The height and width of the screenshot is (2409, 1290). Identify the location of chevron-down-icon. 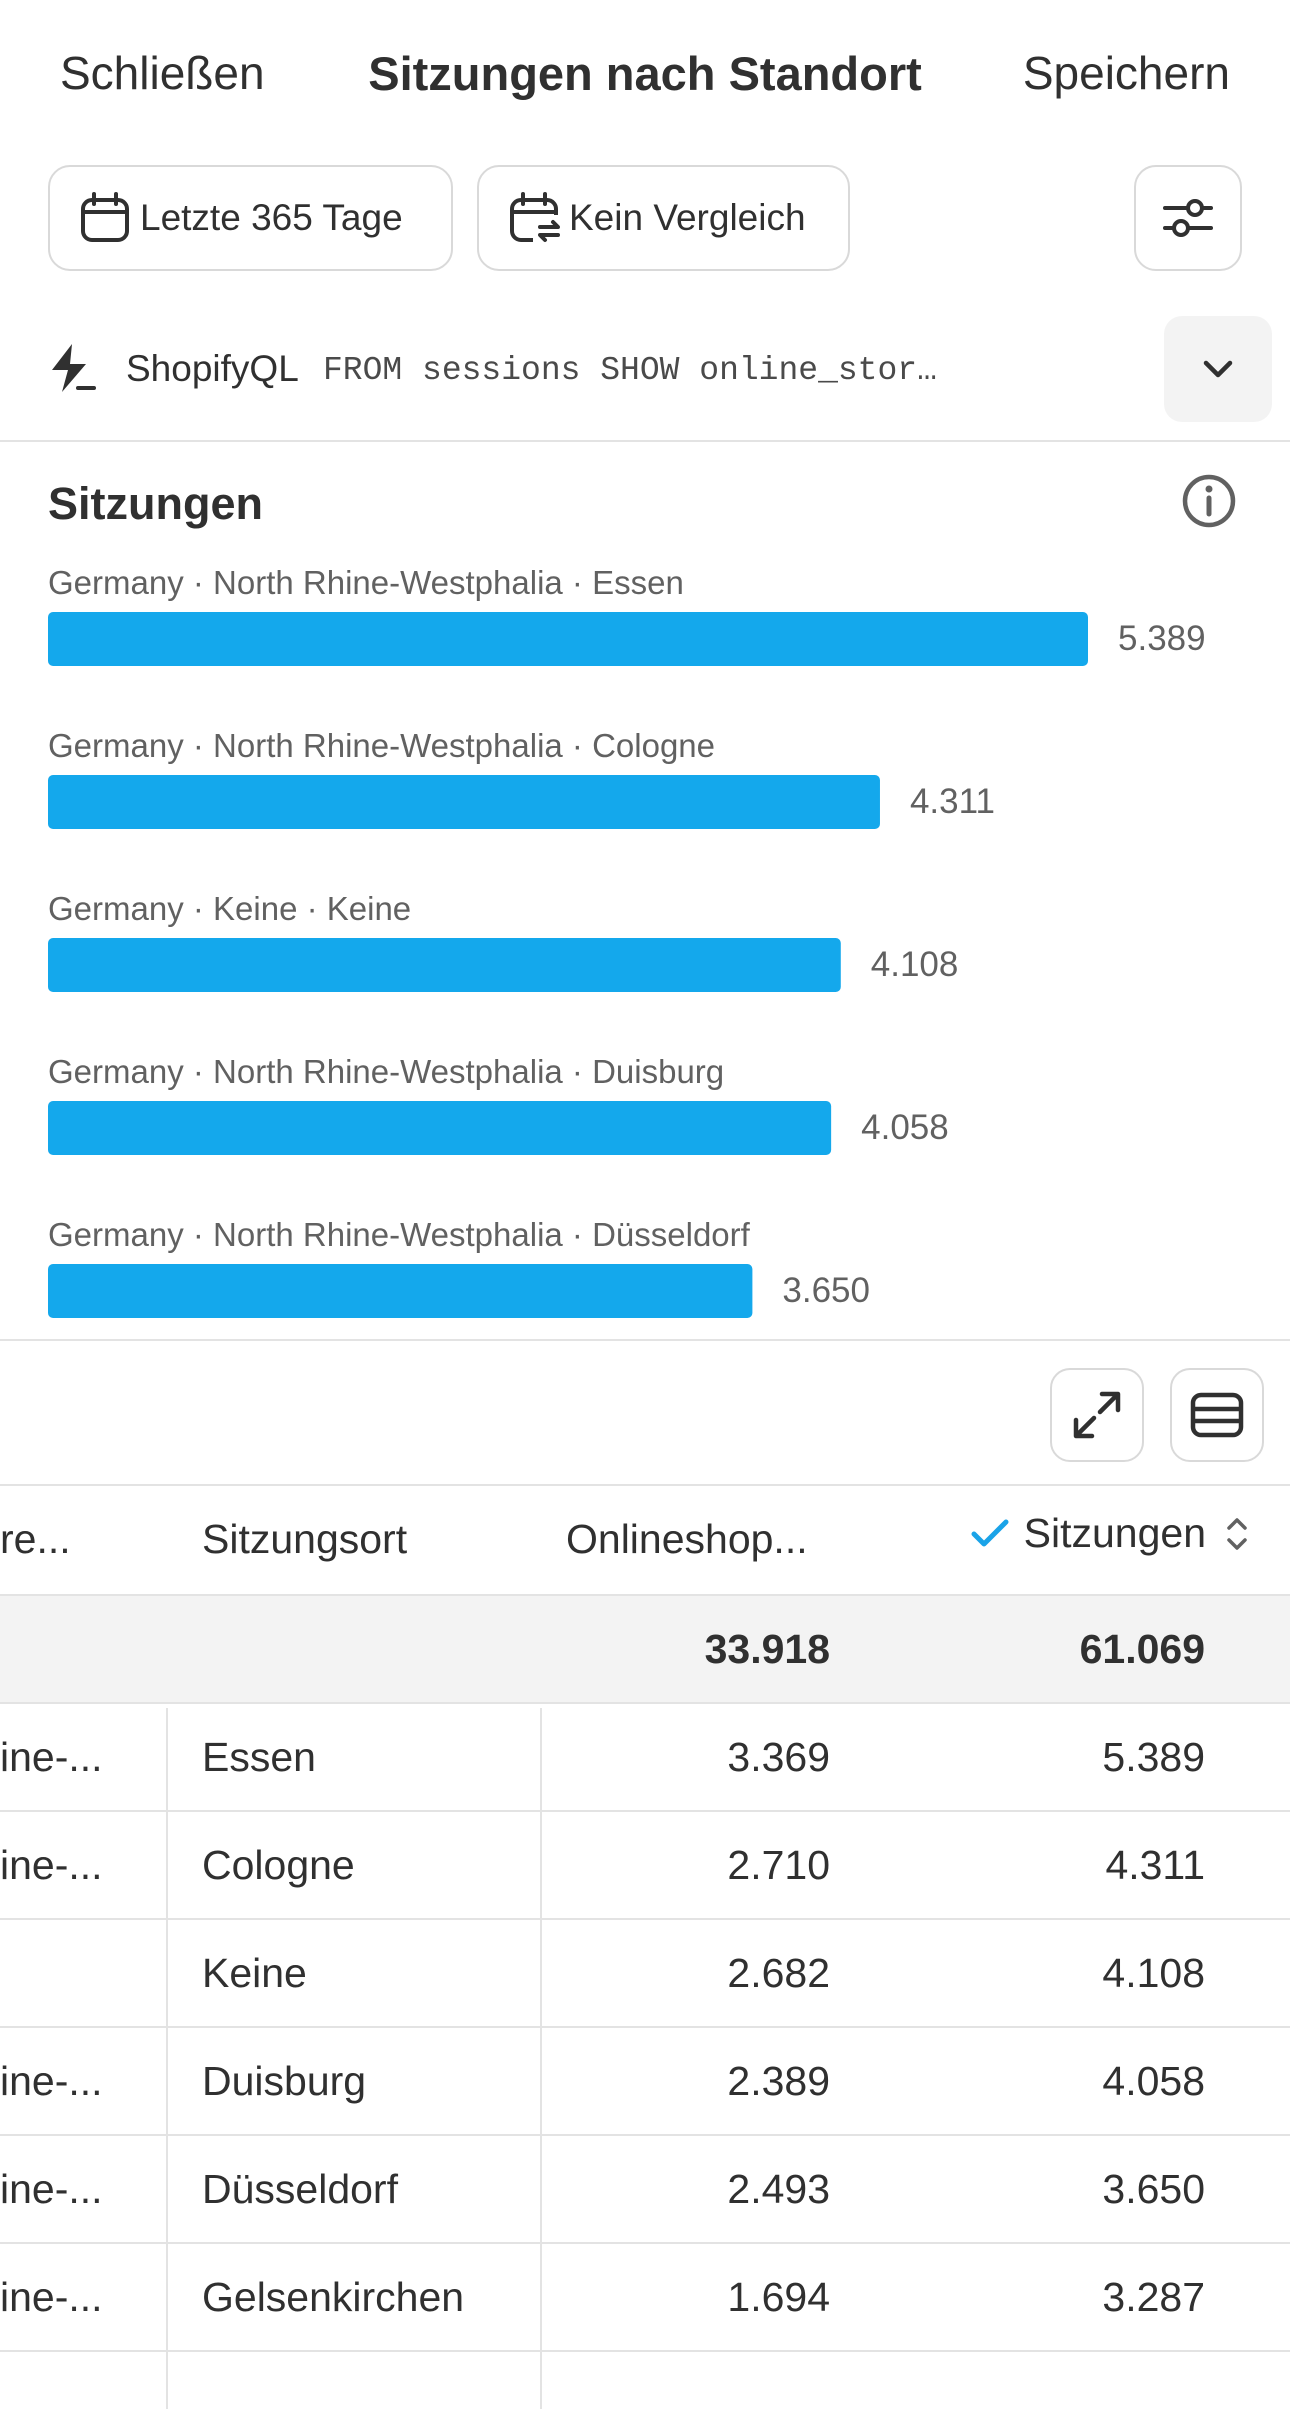
(1218, 369).